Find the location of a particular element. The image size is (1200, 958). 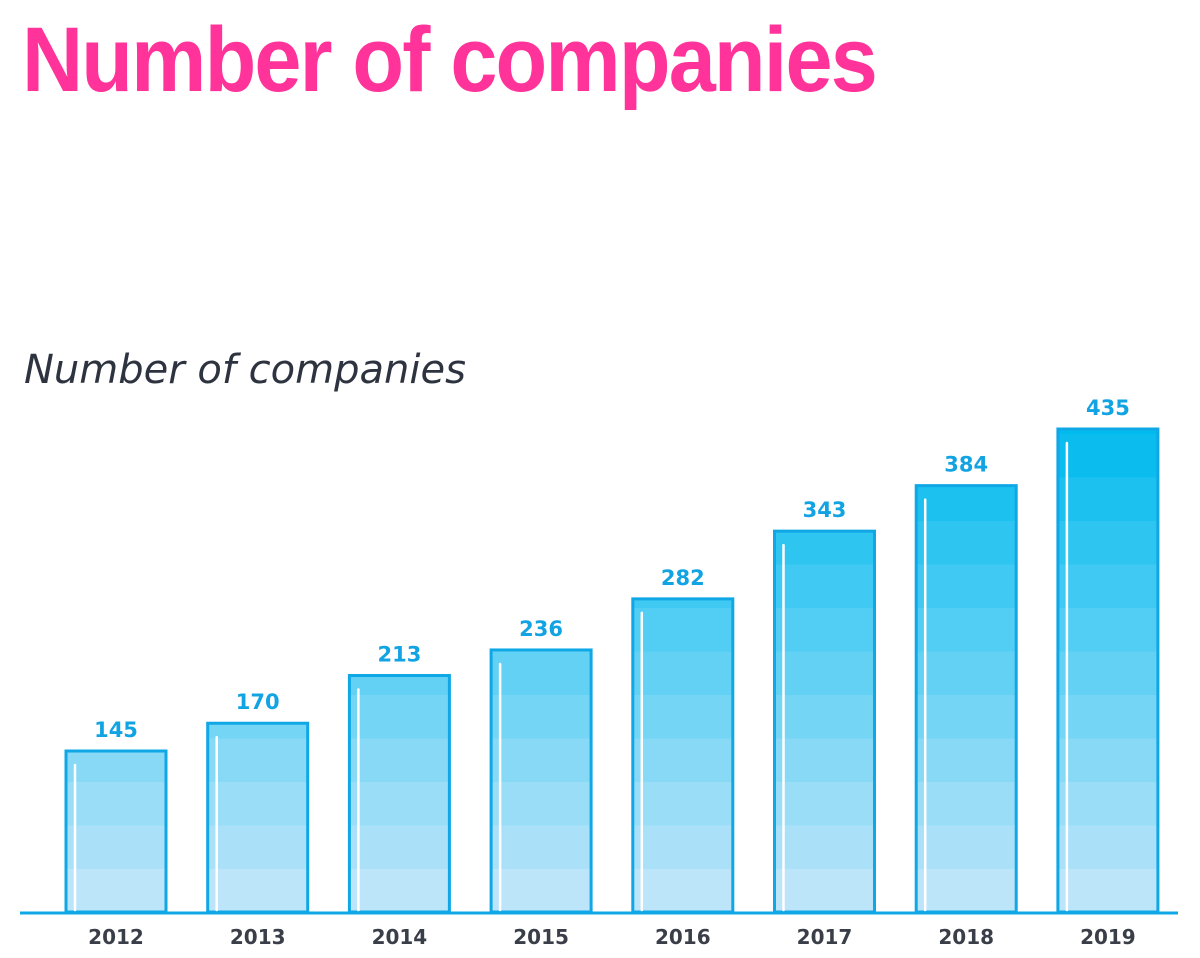

tick-label-2013: 2013 is located at coordinates (258, 937).